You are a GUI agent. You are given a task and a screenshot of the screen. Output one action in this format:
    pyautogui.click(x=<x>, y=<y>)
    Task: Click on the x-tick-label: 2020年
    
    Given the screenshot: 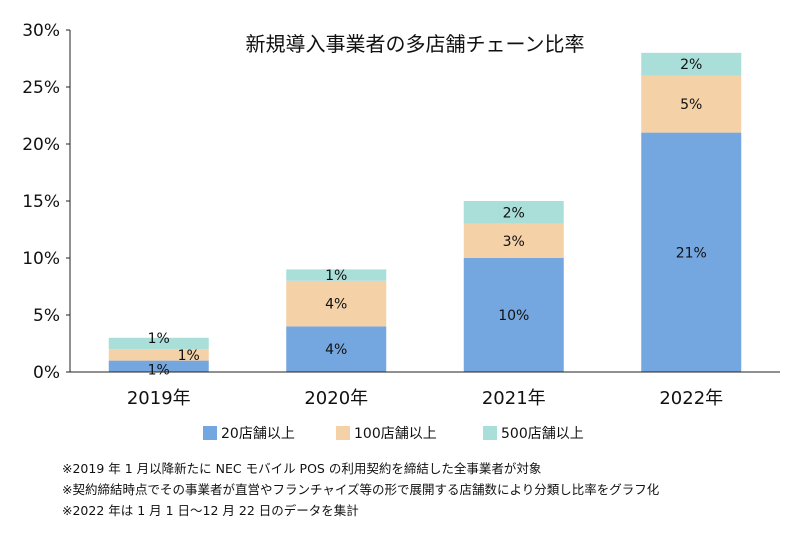 What is the action you would take?
    pyautogui.click(x=336, y=398)
    